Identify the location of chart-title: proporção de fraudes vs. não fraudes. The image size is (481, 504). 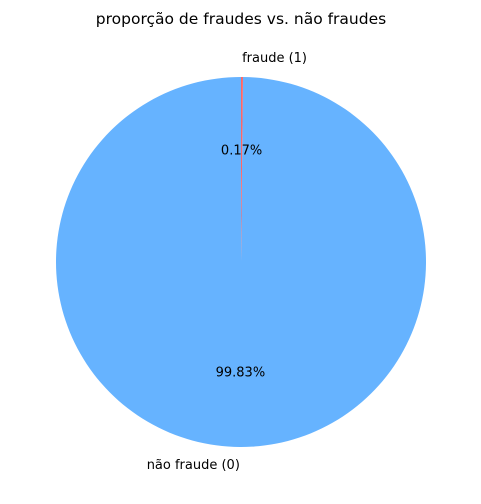
(241, 19).